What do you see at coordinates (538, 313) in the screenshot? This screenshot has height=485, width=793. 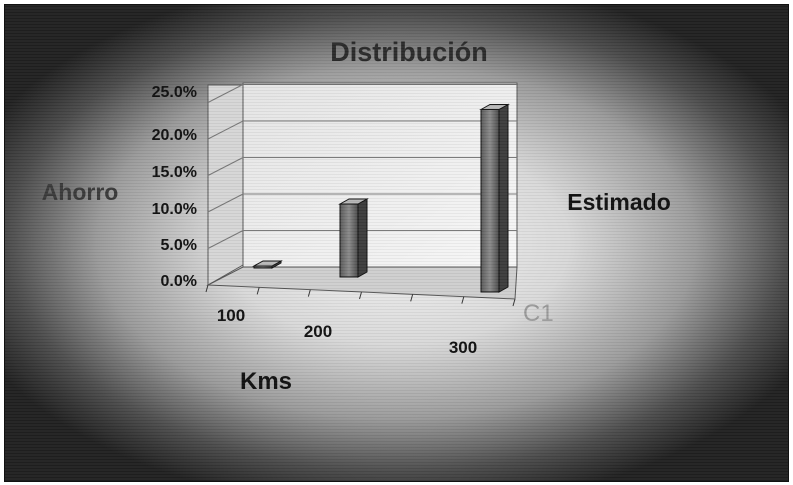 I see `series-label: C1` at bounding box center [538, 313].